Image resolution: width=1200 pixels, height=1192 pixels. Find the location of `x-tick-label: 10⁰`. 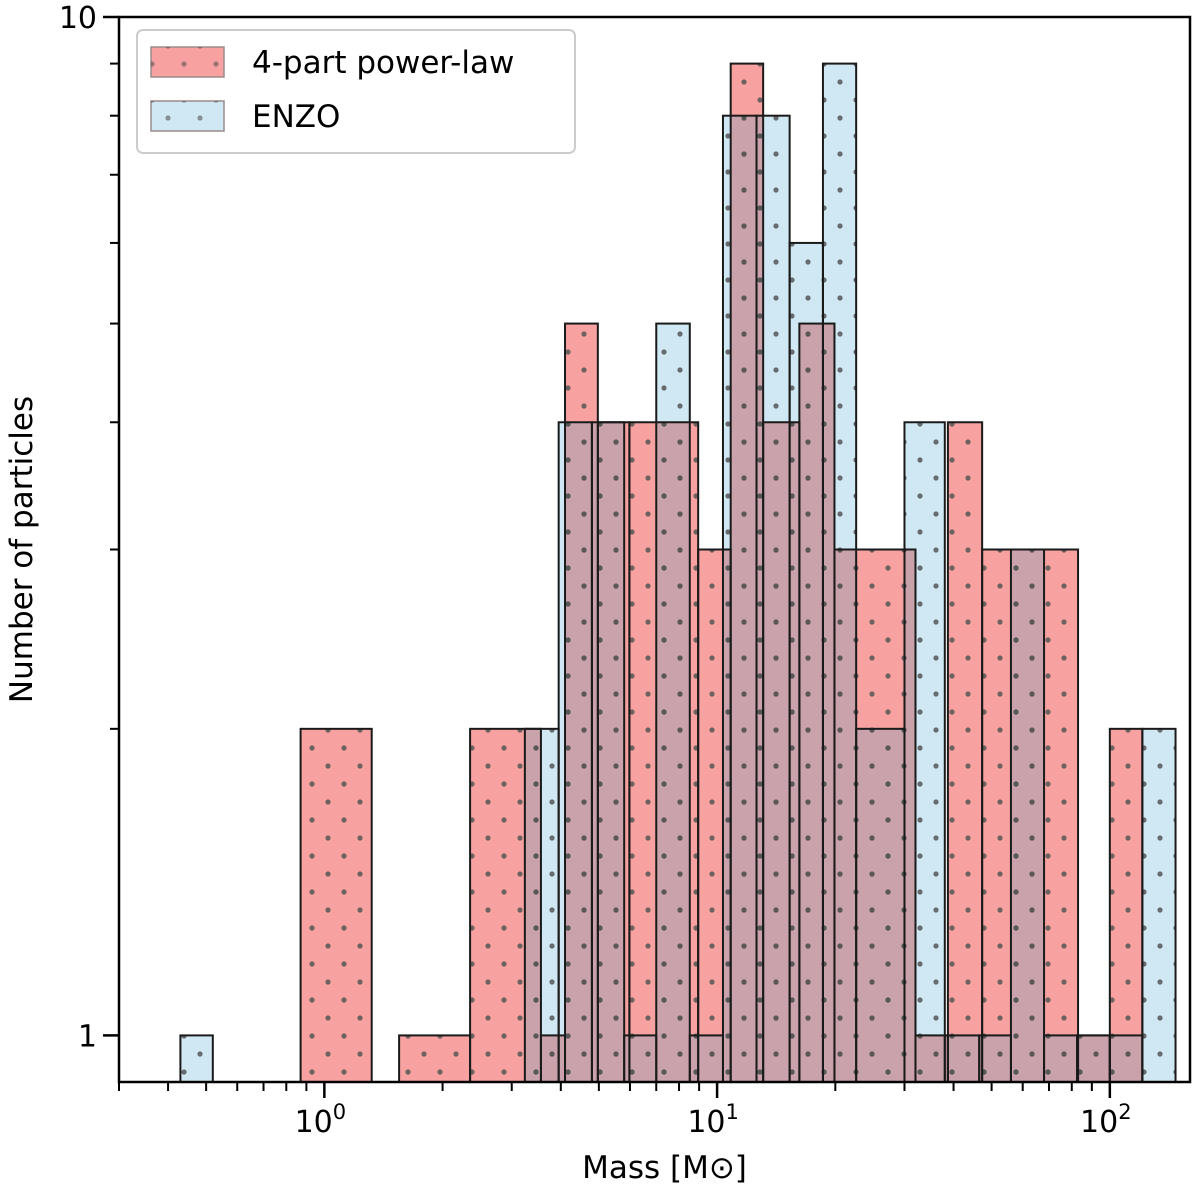

x-tick-label: 10⁰ is located at coordinates (321, 1120).